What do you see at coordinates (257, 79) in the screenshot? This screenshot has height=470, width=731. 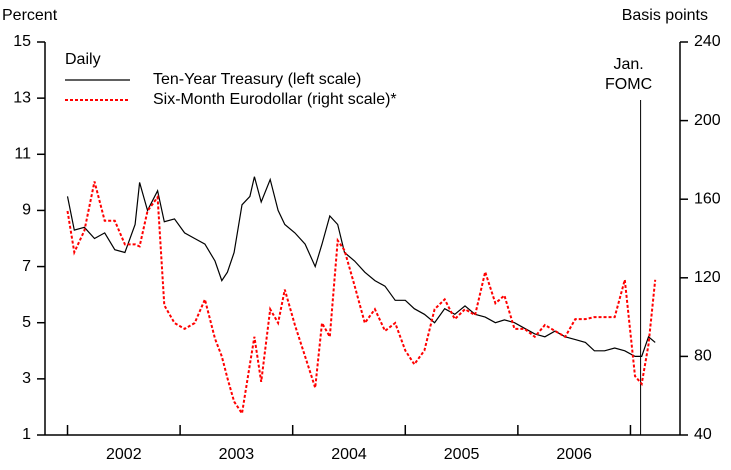 I see `legend-label: Ten-Year Treasury (left scale)` at bounding box center [257, 79].